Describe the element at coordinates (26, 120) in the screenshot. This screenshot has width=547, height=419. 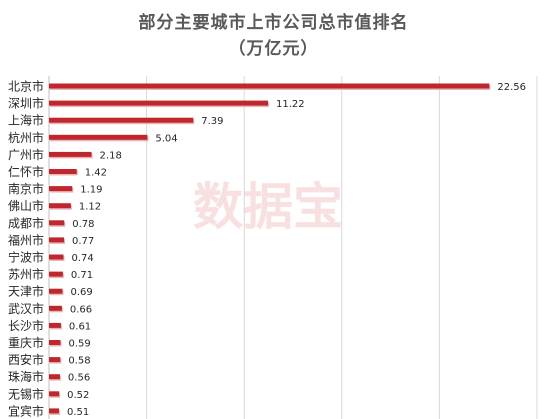
I see `category-label: 上海市` at that location.